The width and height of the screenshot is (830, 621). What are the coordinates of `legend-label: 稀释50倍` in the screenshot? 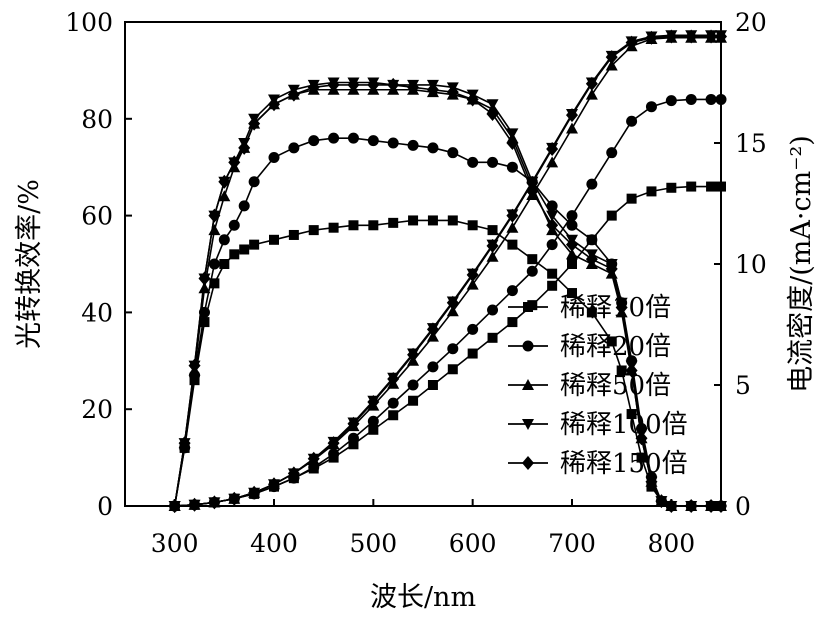 It's located at (615, 386).